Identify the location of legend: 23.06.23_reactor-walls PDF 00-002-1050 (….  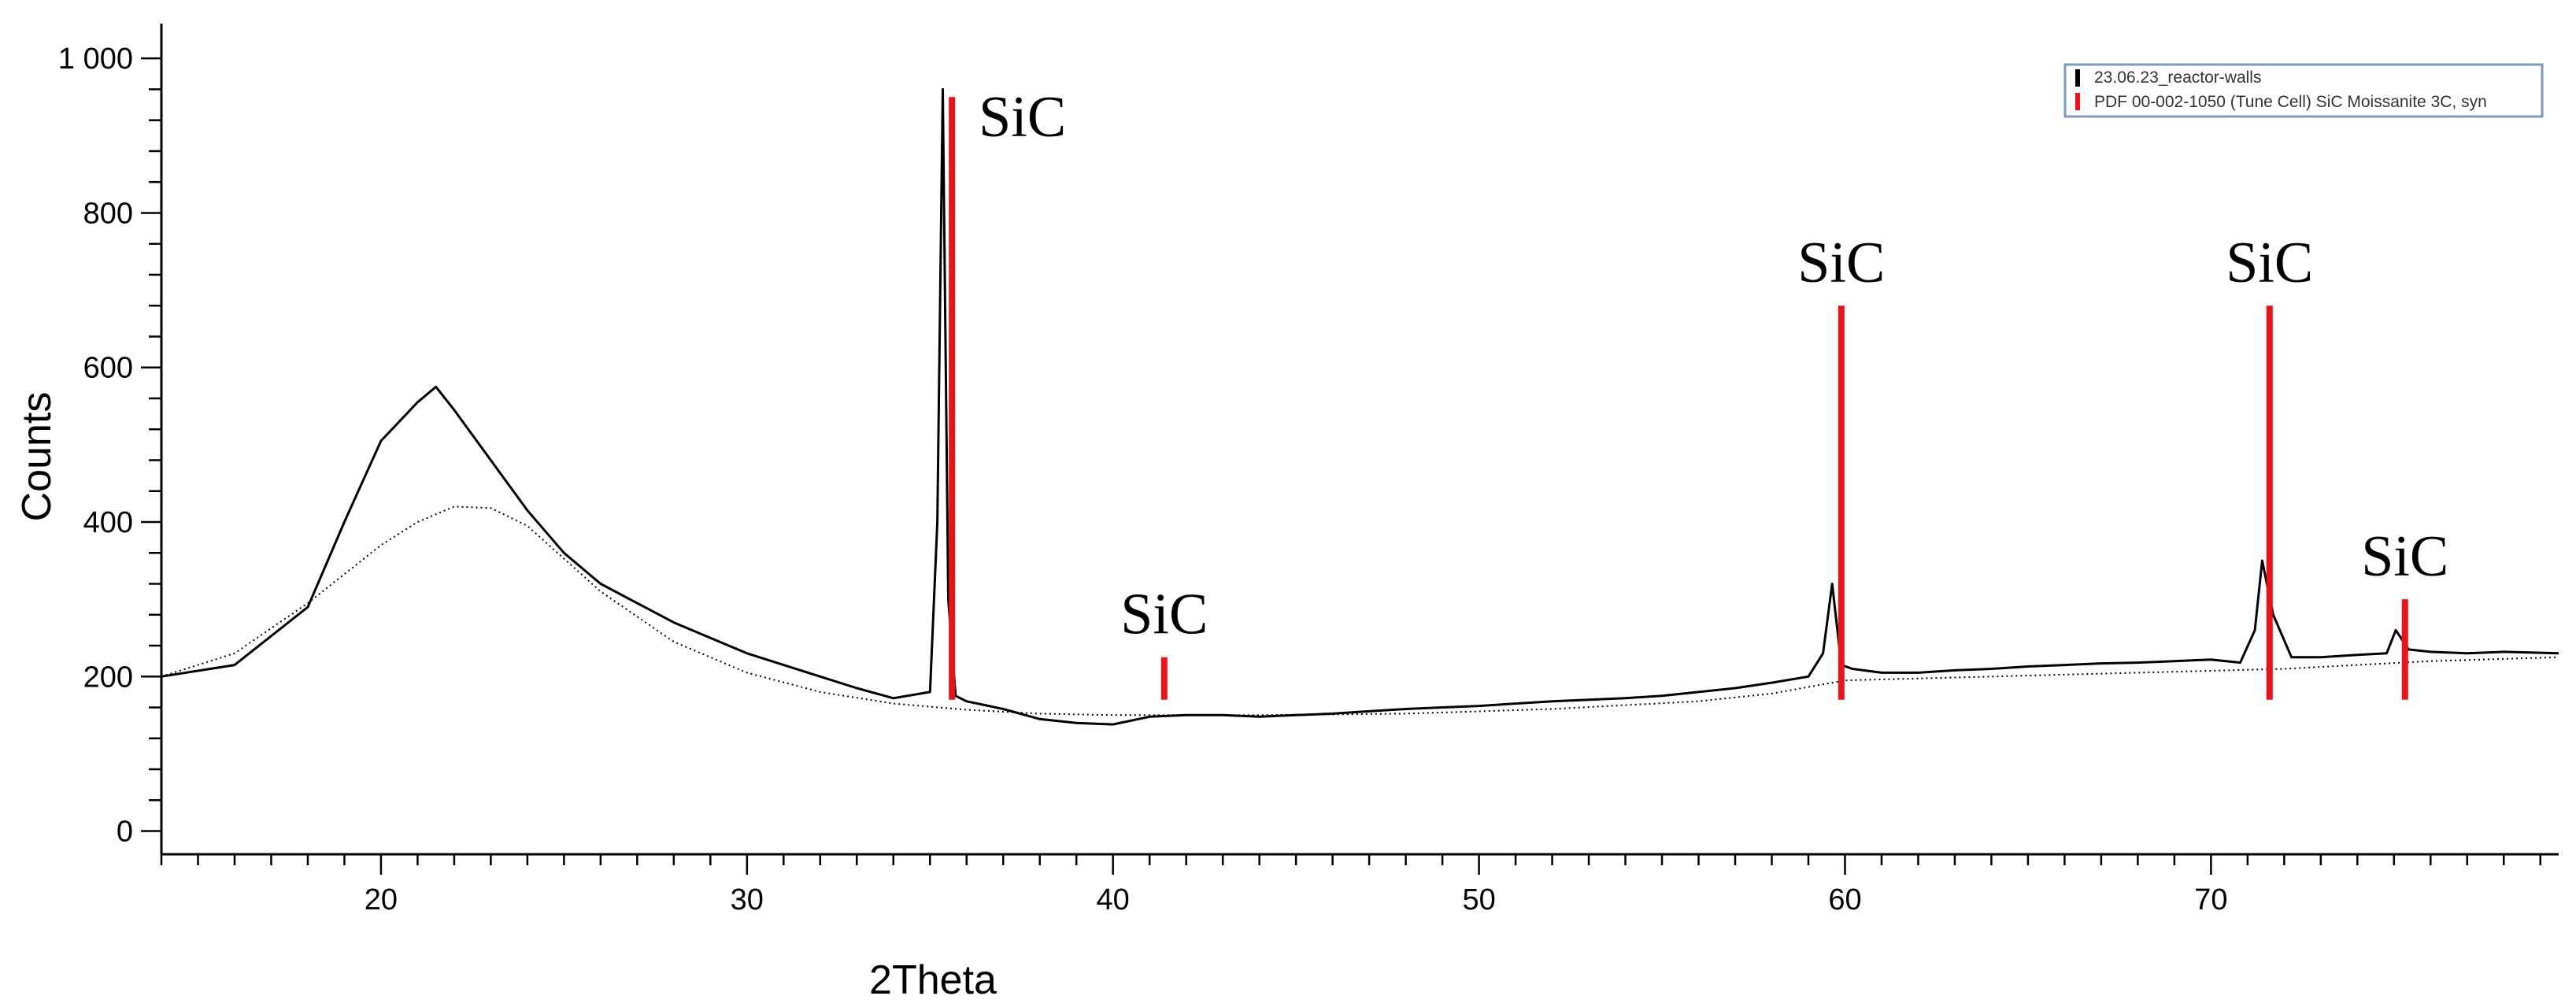
(2303, 90).